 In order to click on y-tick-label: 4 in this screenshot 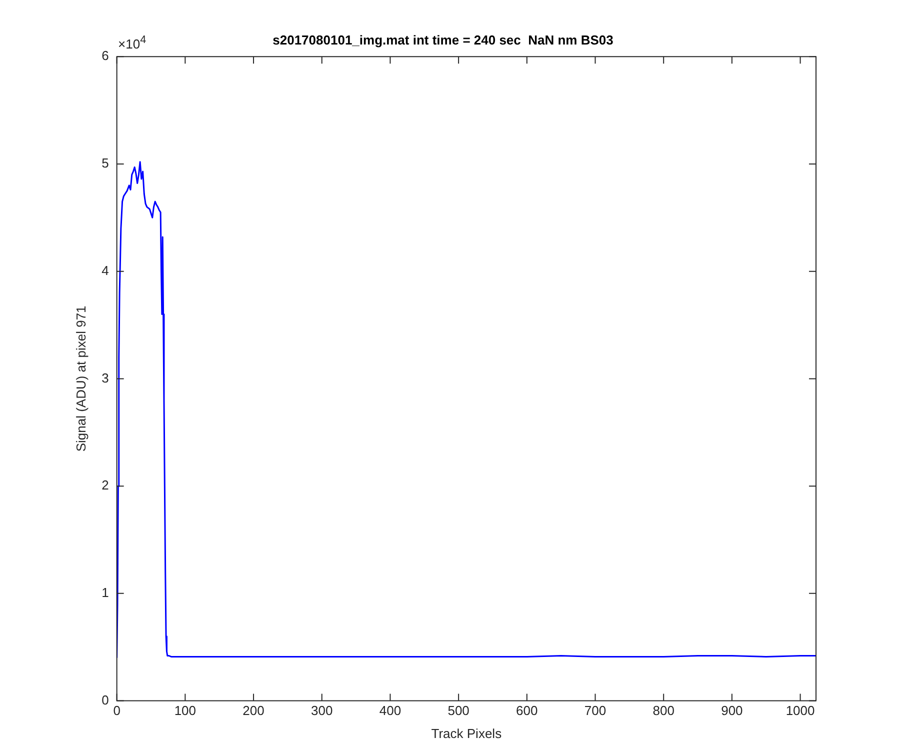, I will do `click(105, 270)`.